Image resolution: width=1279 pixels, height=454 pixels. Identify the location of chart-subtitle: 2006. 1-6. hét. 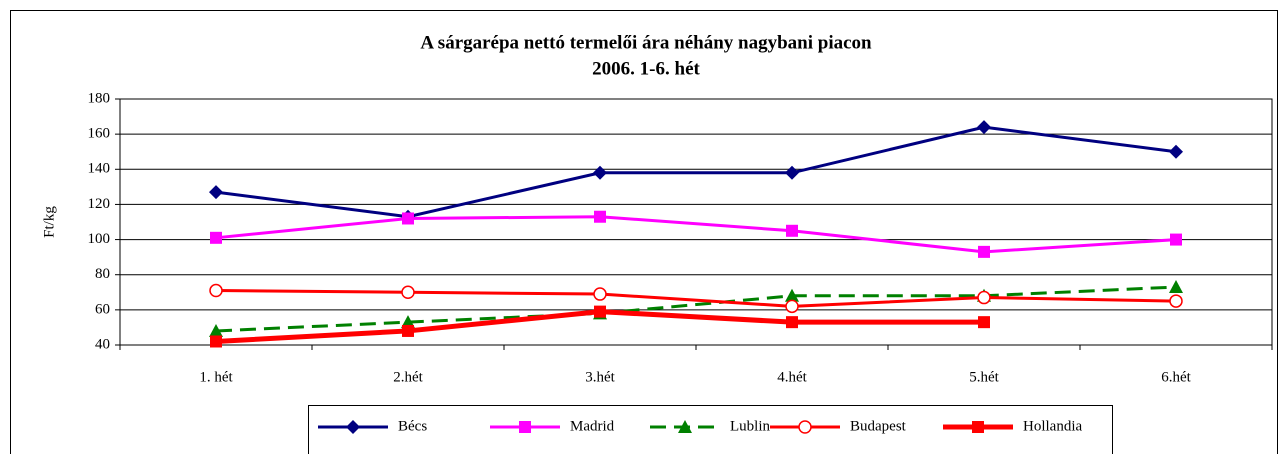
(646, 68).